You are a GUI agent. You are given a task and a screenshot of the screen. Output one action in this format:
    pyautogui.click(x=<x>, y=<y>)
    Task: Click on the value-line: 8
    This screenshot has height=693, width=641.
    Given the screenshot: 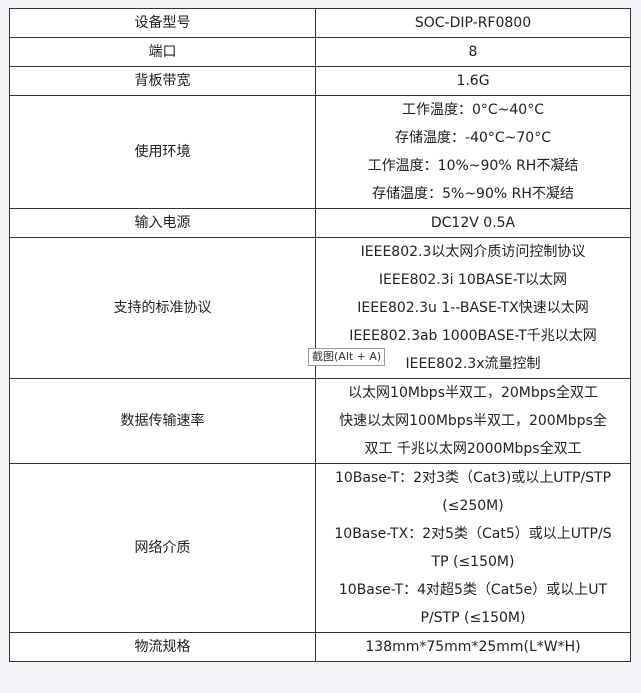 What is the action you would take?
    pyautogui.click(x=473, y=52)
    